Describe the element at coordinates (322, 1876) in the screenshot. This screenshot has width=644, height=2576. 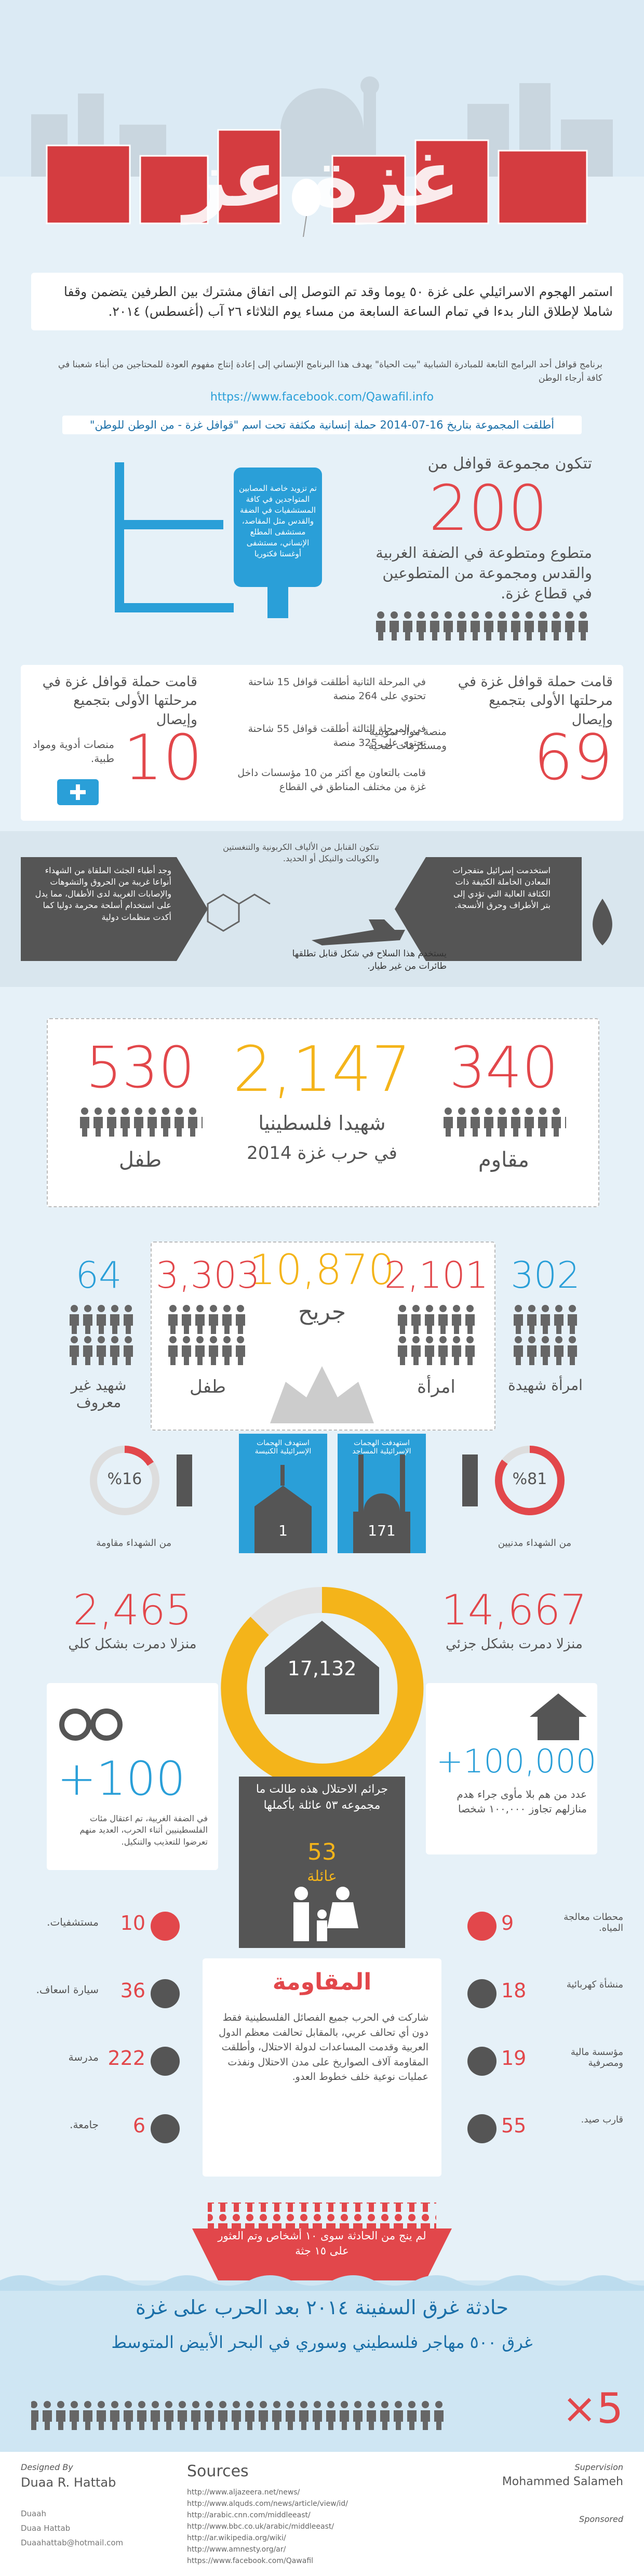
I see `families-unit: عائلة` at that location.